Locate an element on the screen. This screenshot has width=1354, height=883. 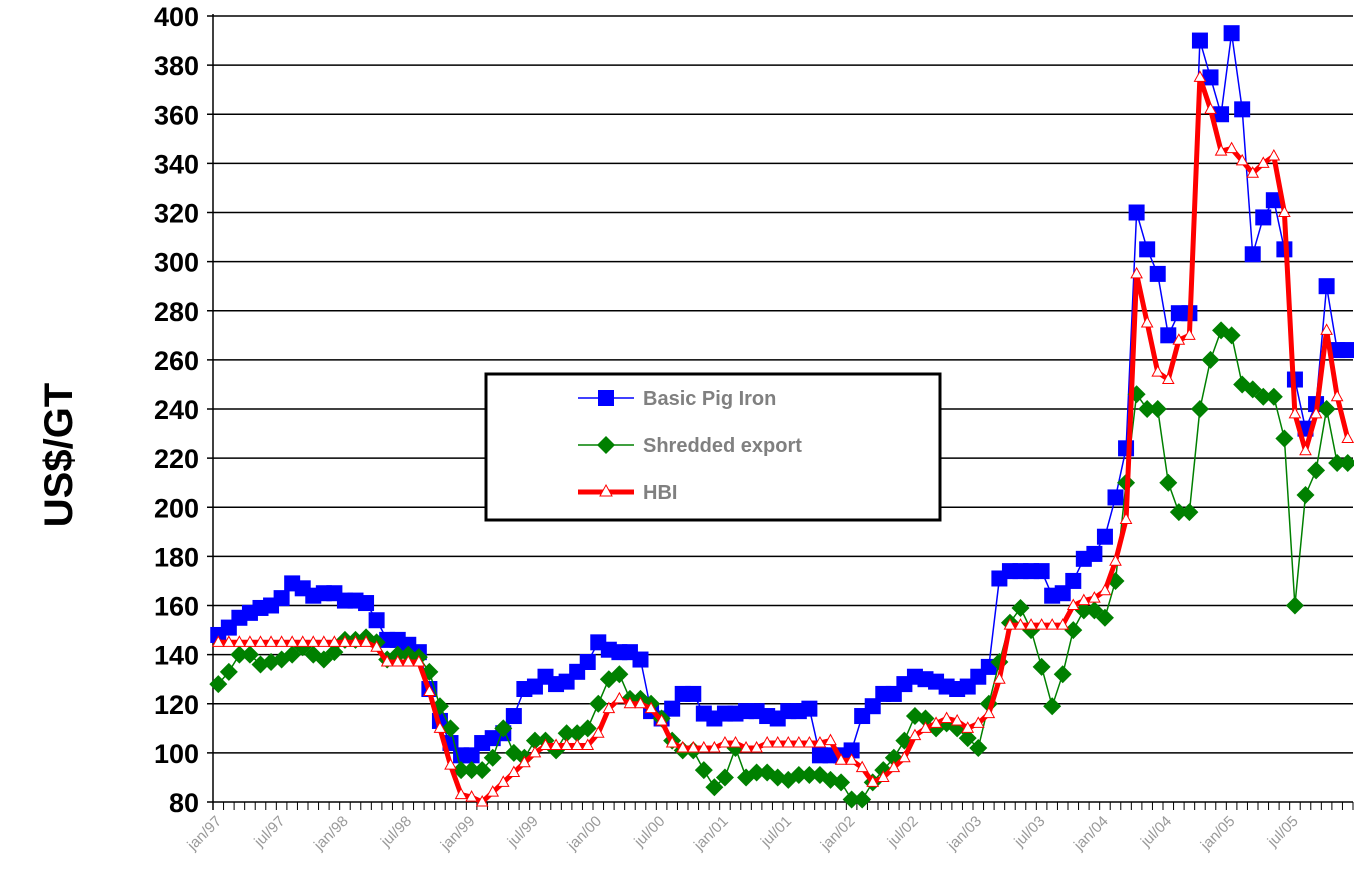
x-tick-label: jan/02 is located at coordinates (838, 834).